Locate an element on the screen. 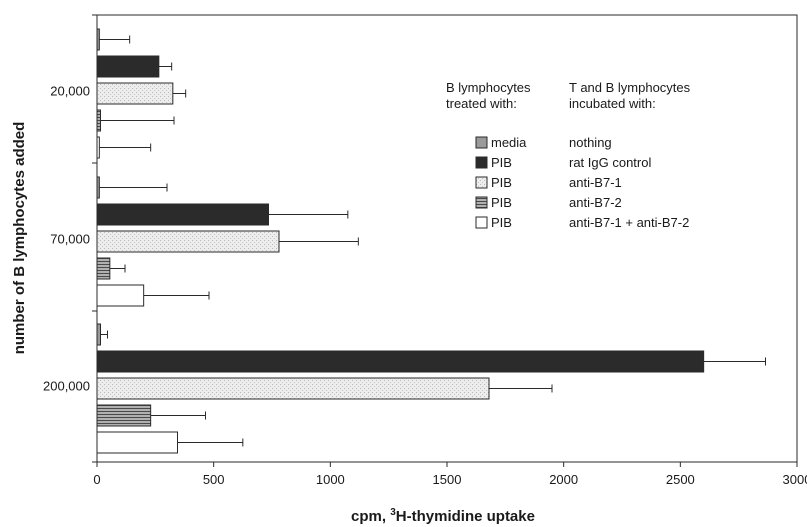  legend-header-right-line2: incubated with: is located at coordinates (612, 103).